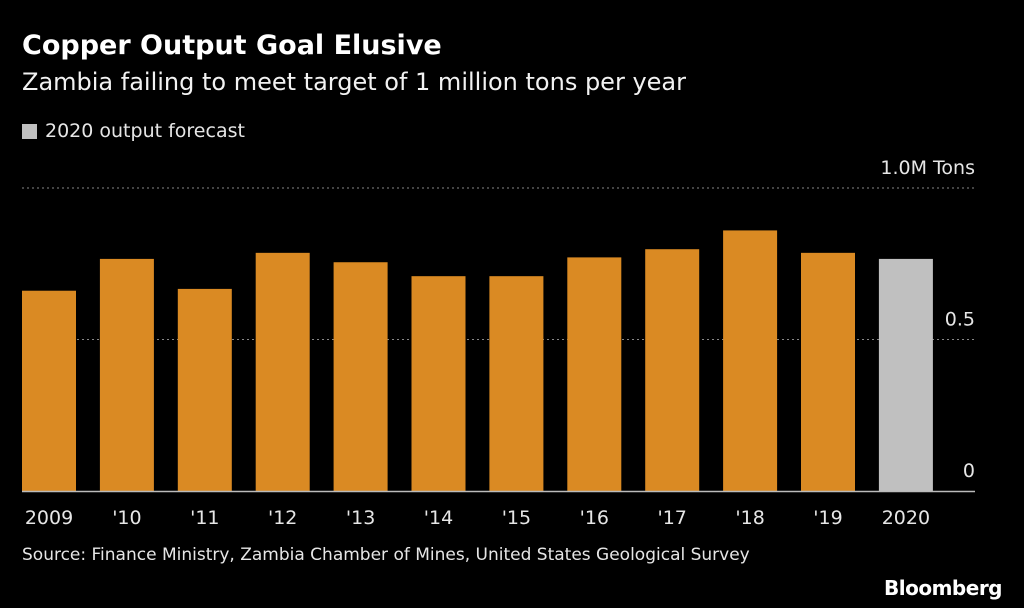 The width and height of the screenshot is (1024, 608). I want to click on bloomberg-logo: Bloomberg, so click(943, 588).